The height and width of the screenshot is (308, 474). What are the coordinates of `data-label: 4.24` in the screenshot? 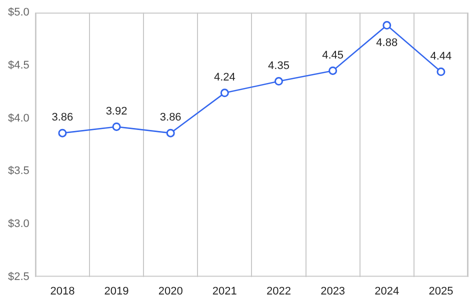 It's located at (225, 77).